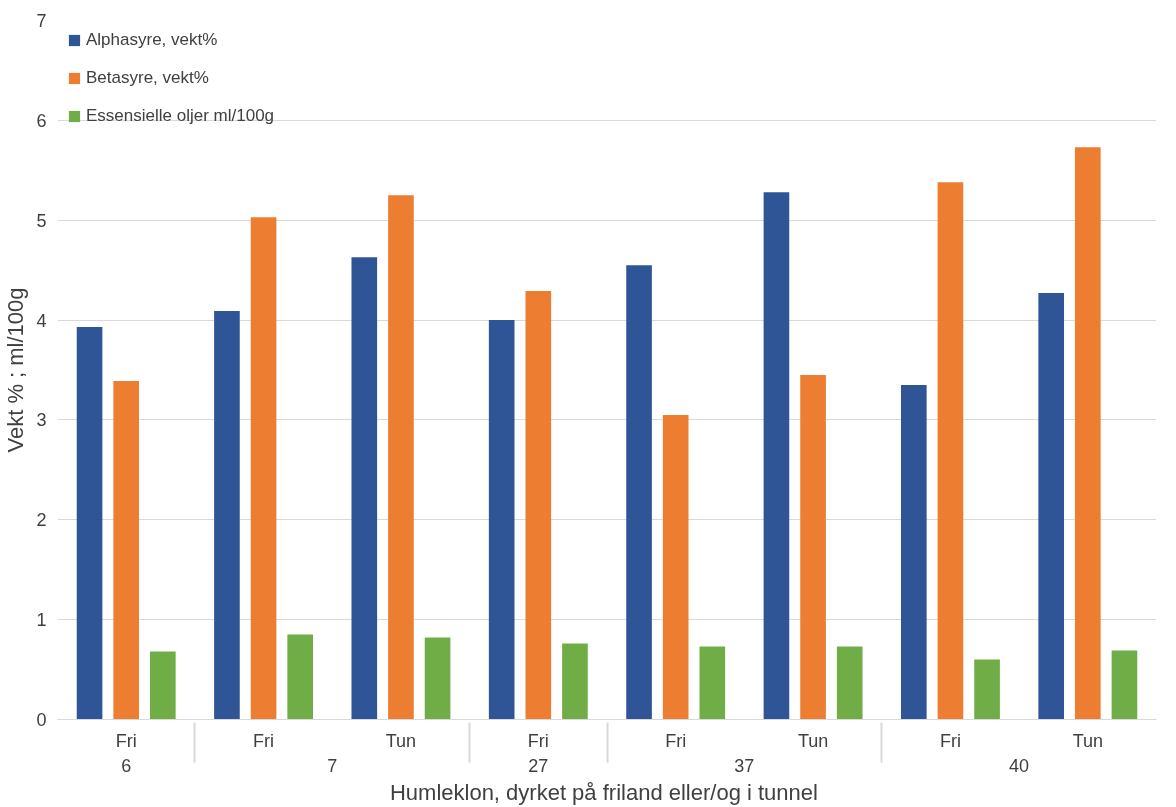 Image resolution: width=1176 pixels, height=807 pixels. I want to click on y-tick-label: 1, so click(41, 620).